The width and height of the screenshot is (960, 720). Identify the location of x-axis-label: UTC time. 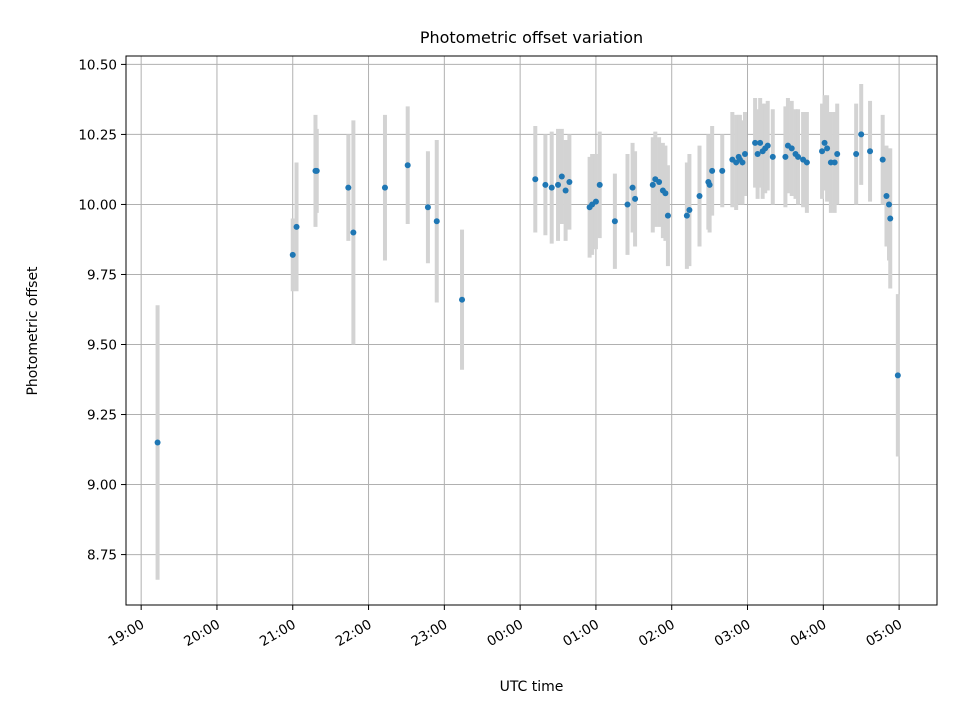
(532, 687).